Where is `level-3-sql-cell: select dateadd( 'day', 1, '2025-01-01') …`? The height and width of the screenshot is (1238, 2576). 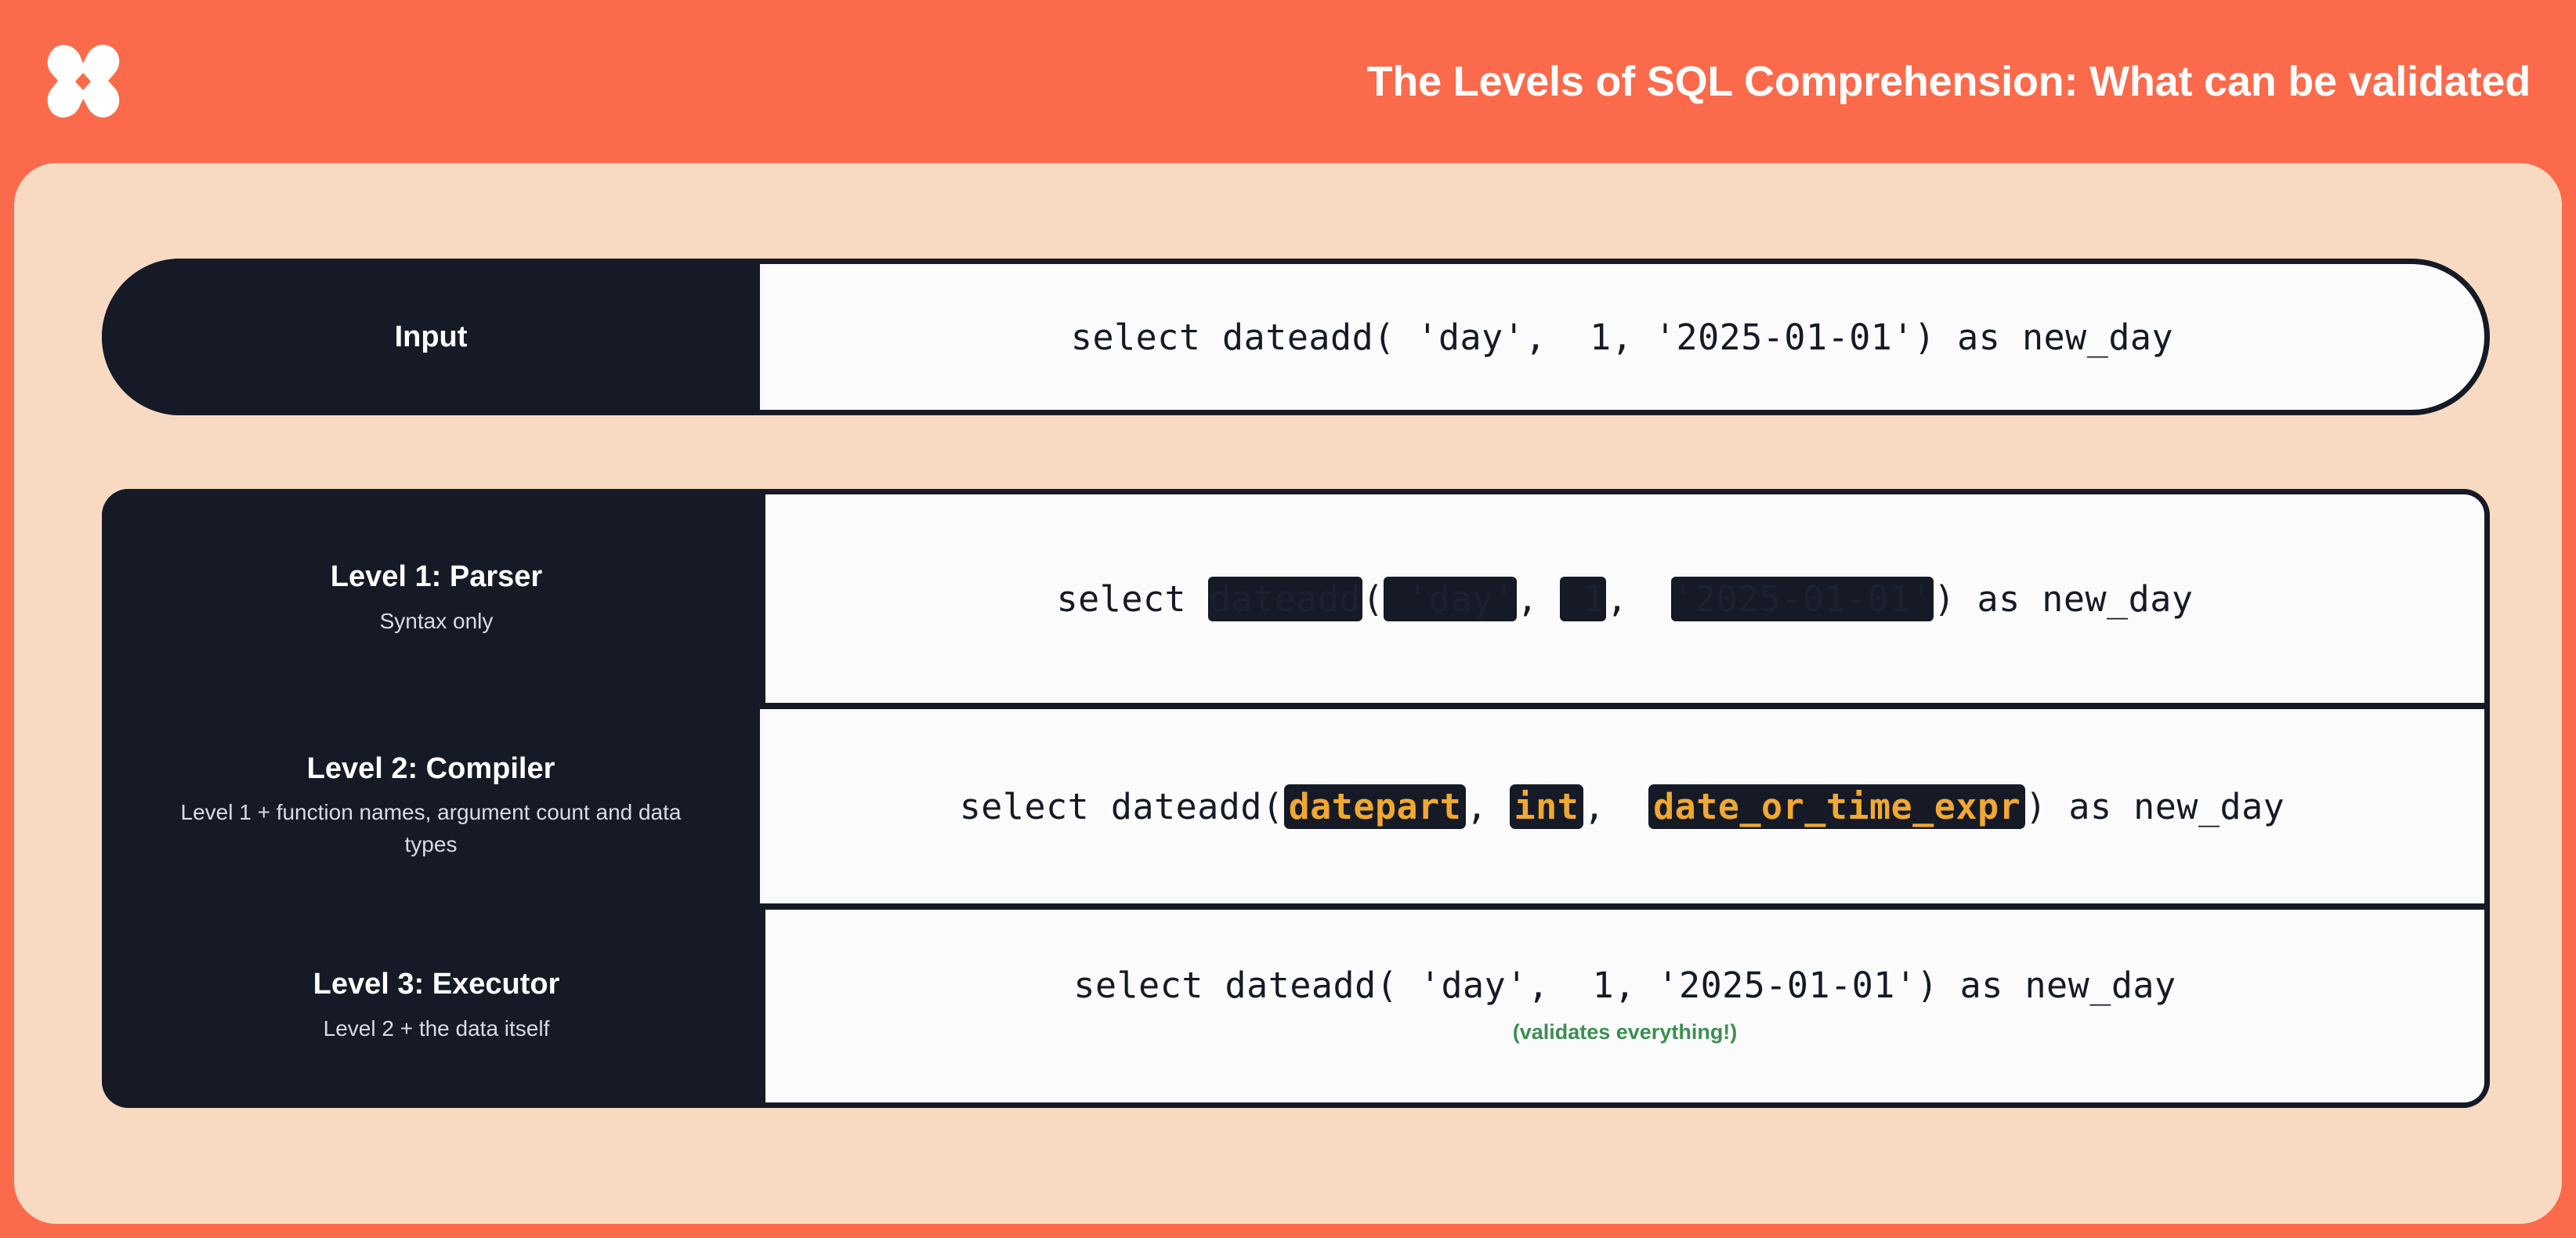 level-3-sql-cell: select dateadd( 'day', 1, '2025-01-01') … is located at coordinates (1624, 1006).